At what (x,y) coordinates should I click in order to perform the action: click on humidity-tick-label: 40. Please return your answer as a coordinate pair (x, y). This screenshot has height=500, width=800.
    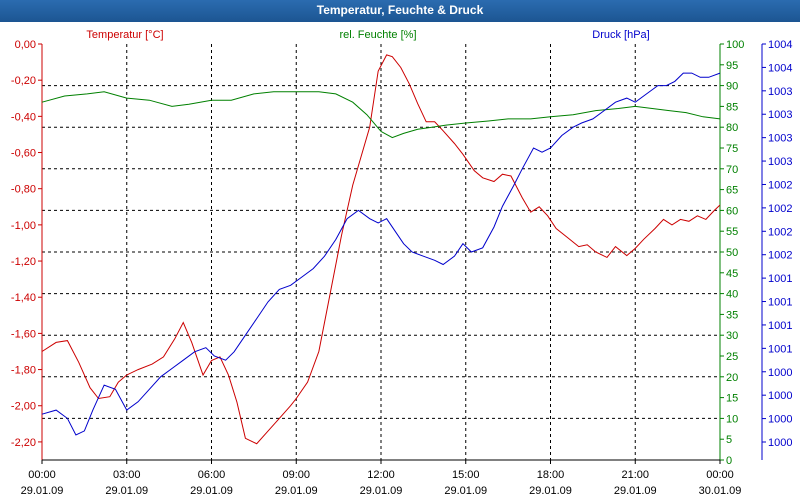
    Looking at the image, I should click on (732, 295).